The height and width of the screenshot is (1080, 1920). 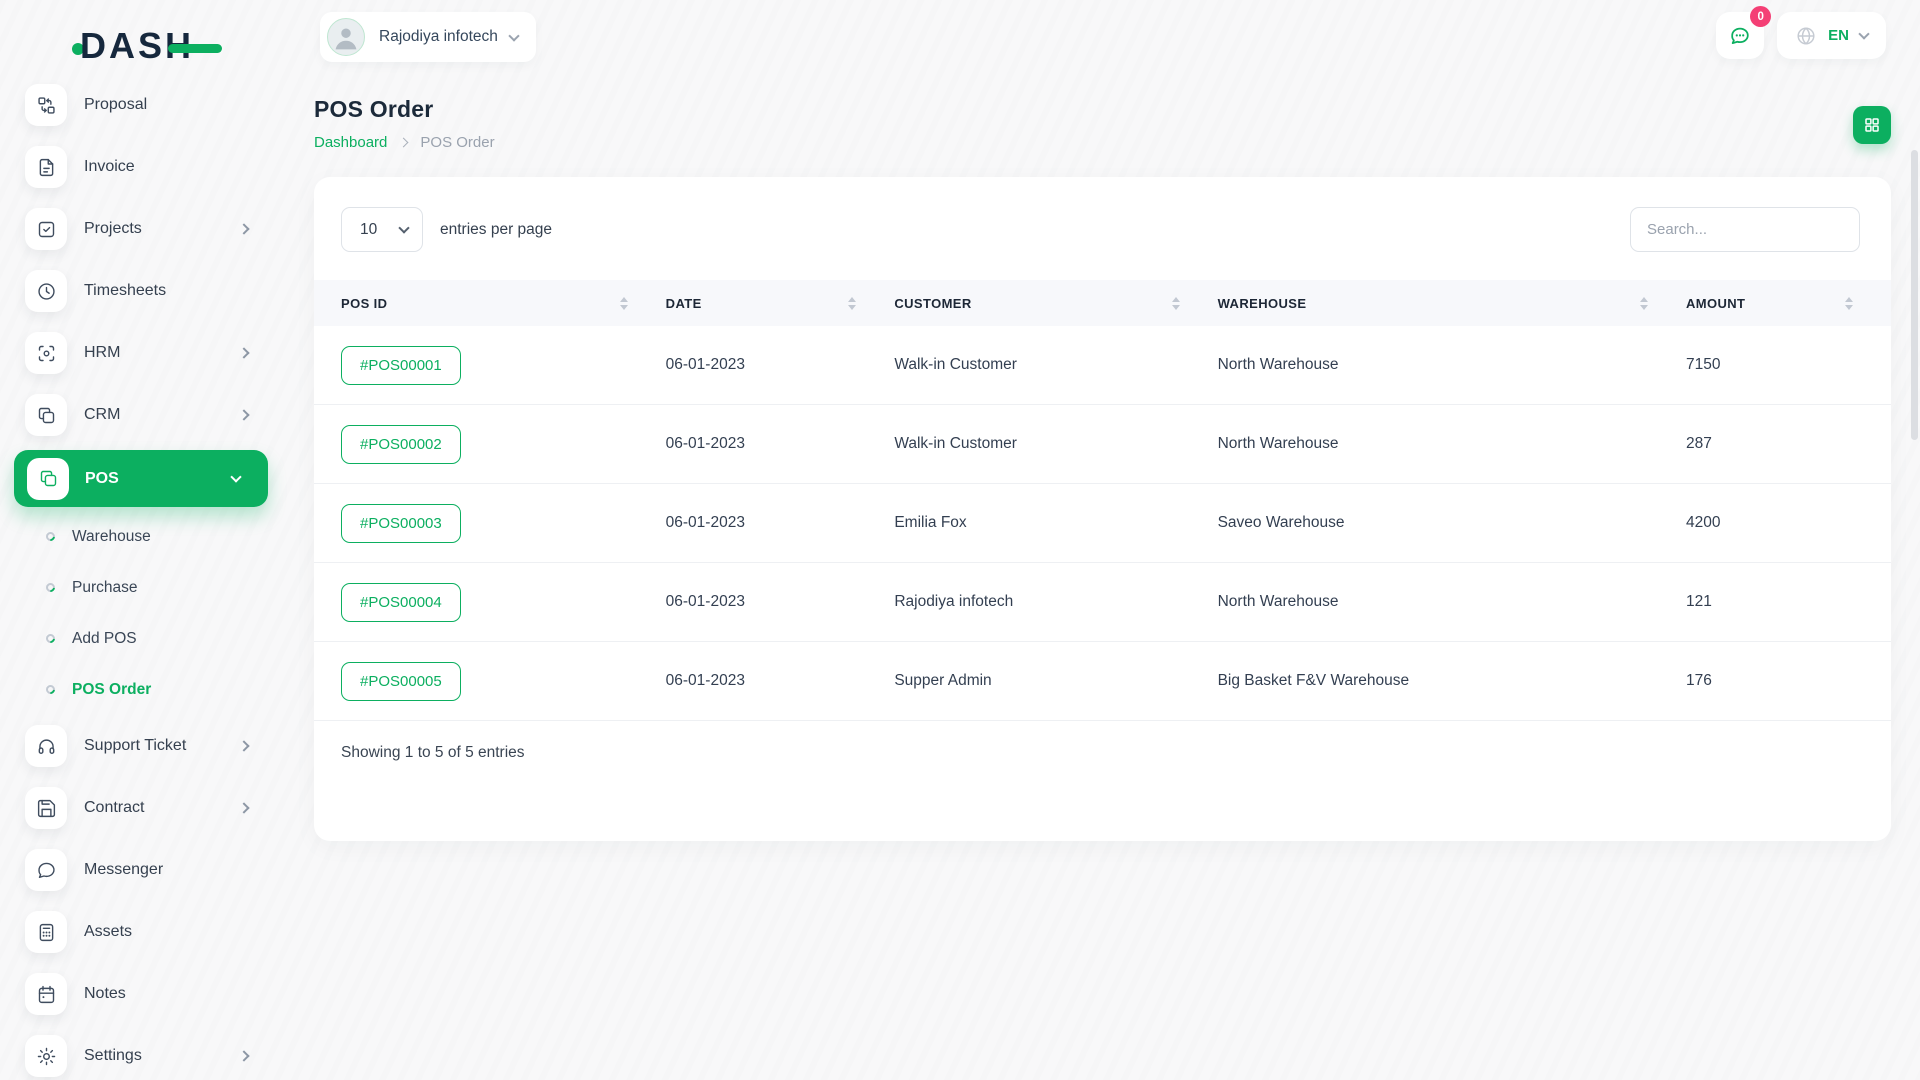 What do you see at coordinates (933, 303) in the screenshot?
I see `column-label: CUSTOMER` at bounding box center [933, 303].